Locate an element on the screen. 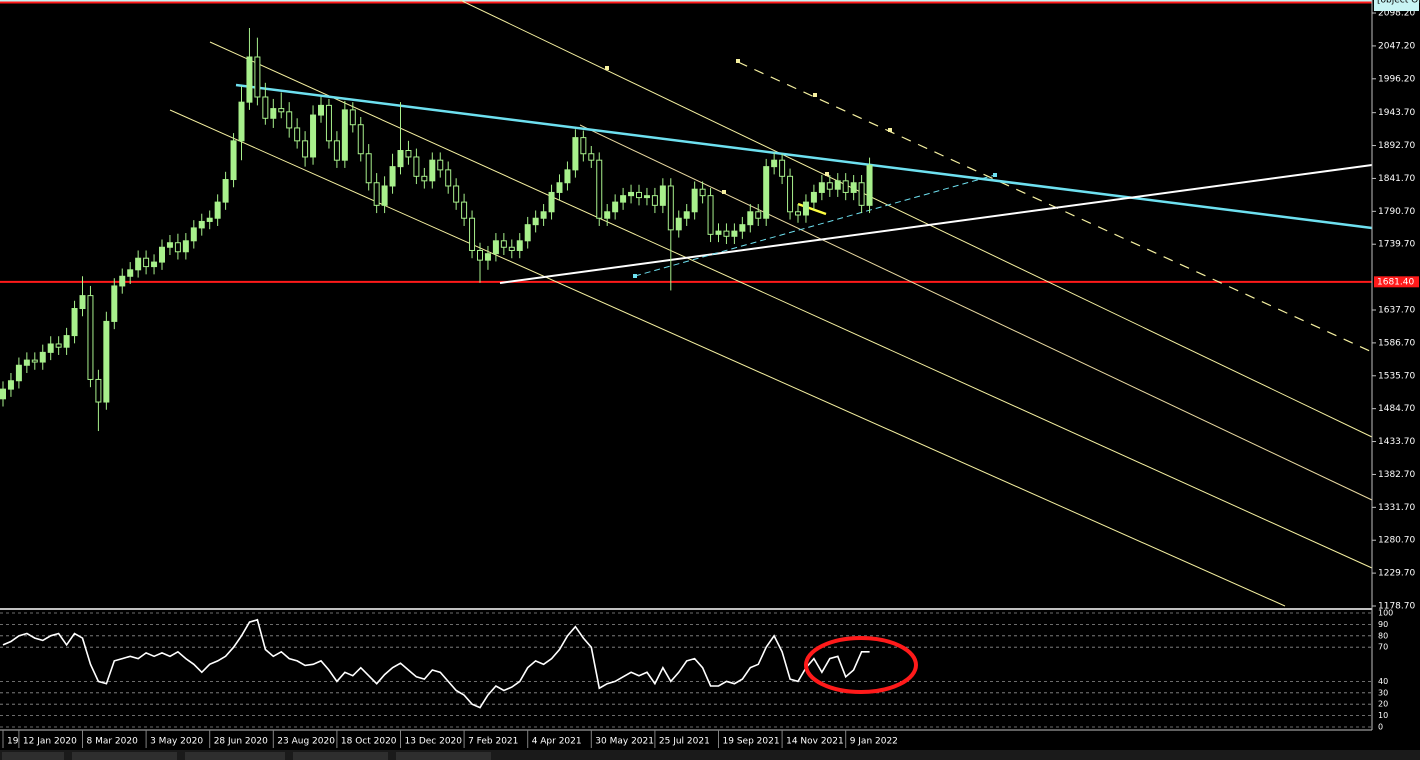  x-tick-label: 7 Feb 2021 is located at coordinates (493, 742).